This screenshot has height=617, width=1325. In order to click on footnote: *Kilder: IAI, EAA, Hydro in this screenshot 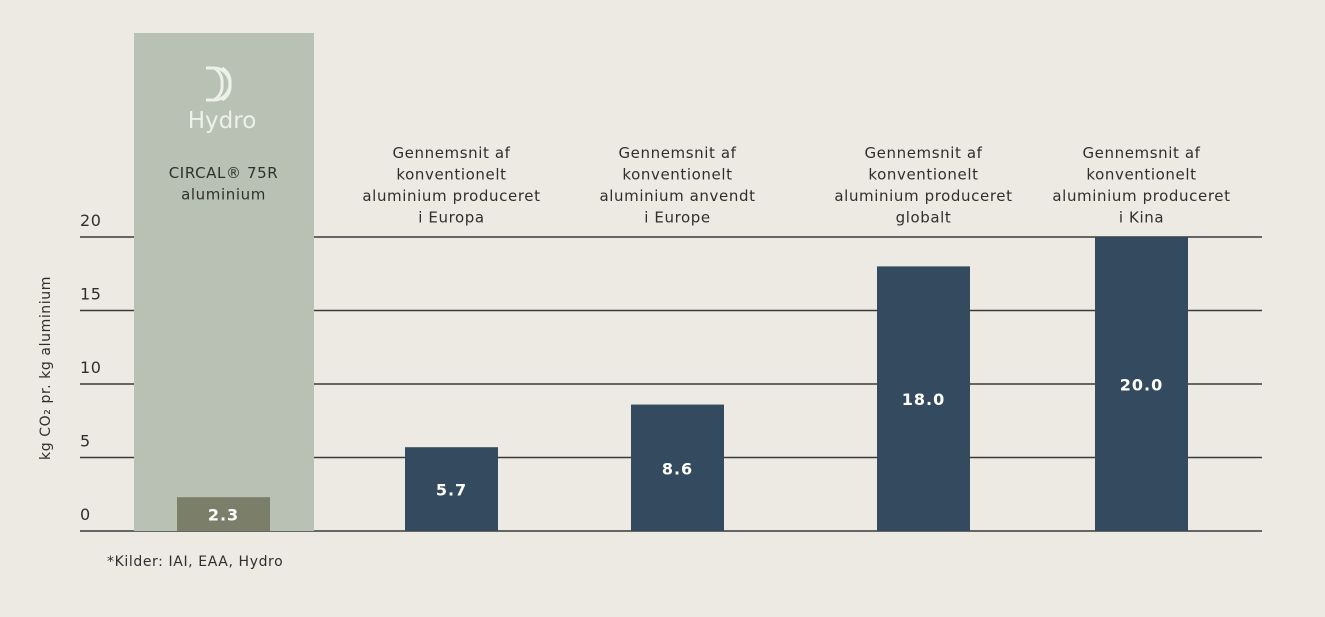, I will do `click(195, 562)`.